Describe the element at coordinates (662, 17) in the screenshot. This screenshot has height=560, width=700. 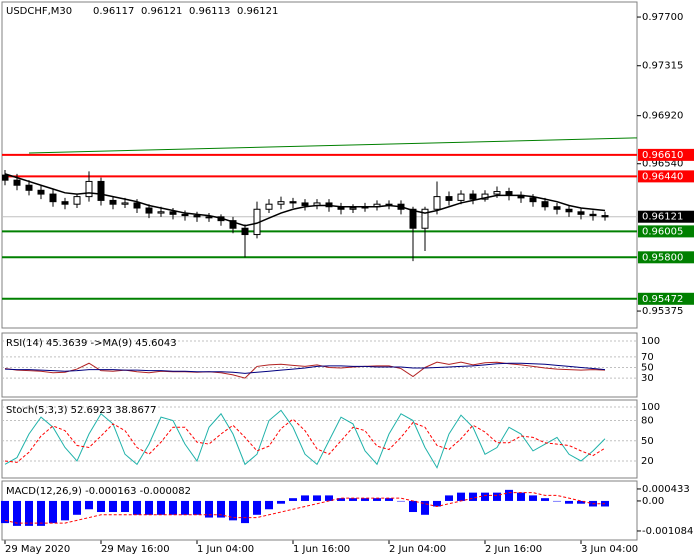
I see `y-tick-label: 0.97700` at that location.